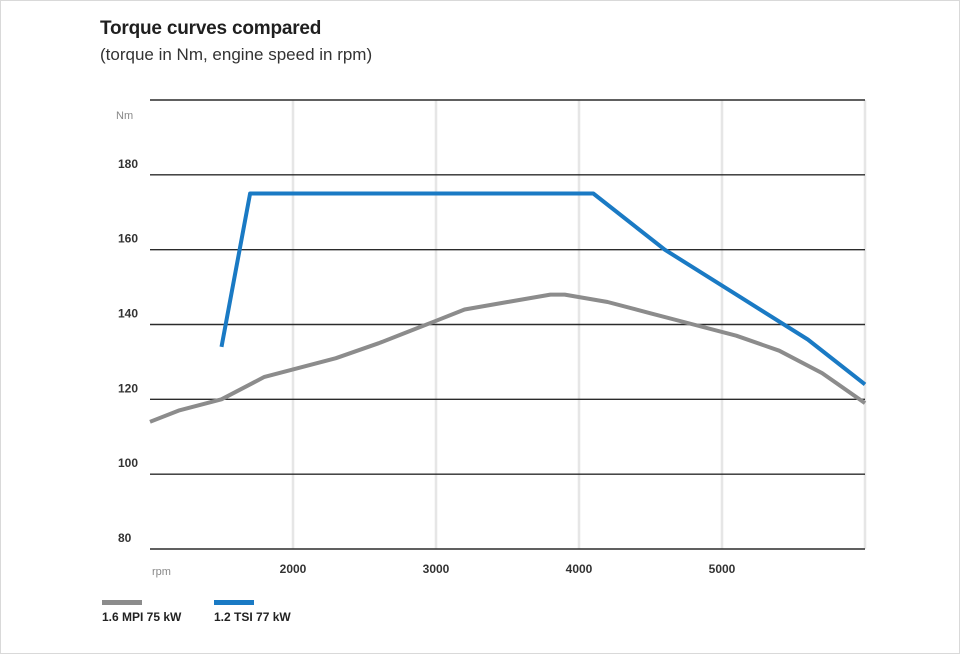  What do you see at coordinates (252, 617) in the screenshot?
I see `legend-label-tsi: 1.2 TSI 77 kW` at bounding box center [252, 617].